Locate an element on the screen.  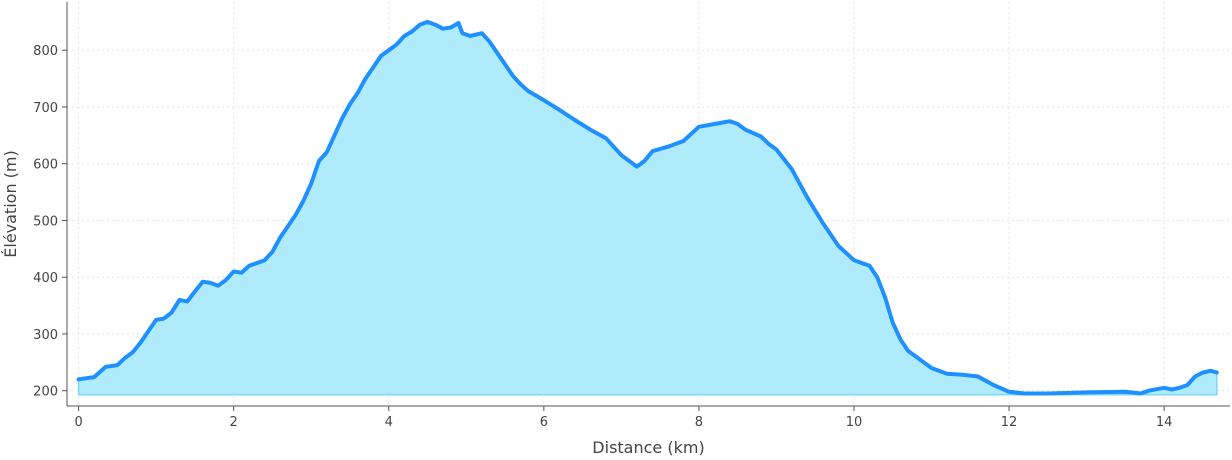
x-tick-label: 12 is located at coordinates (1009, 422).